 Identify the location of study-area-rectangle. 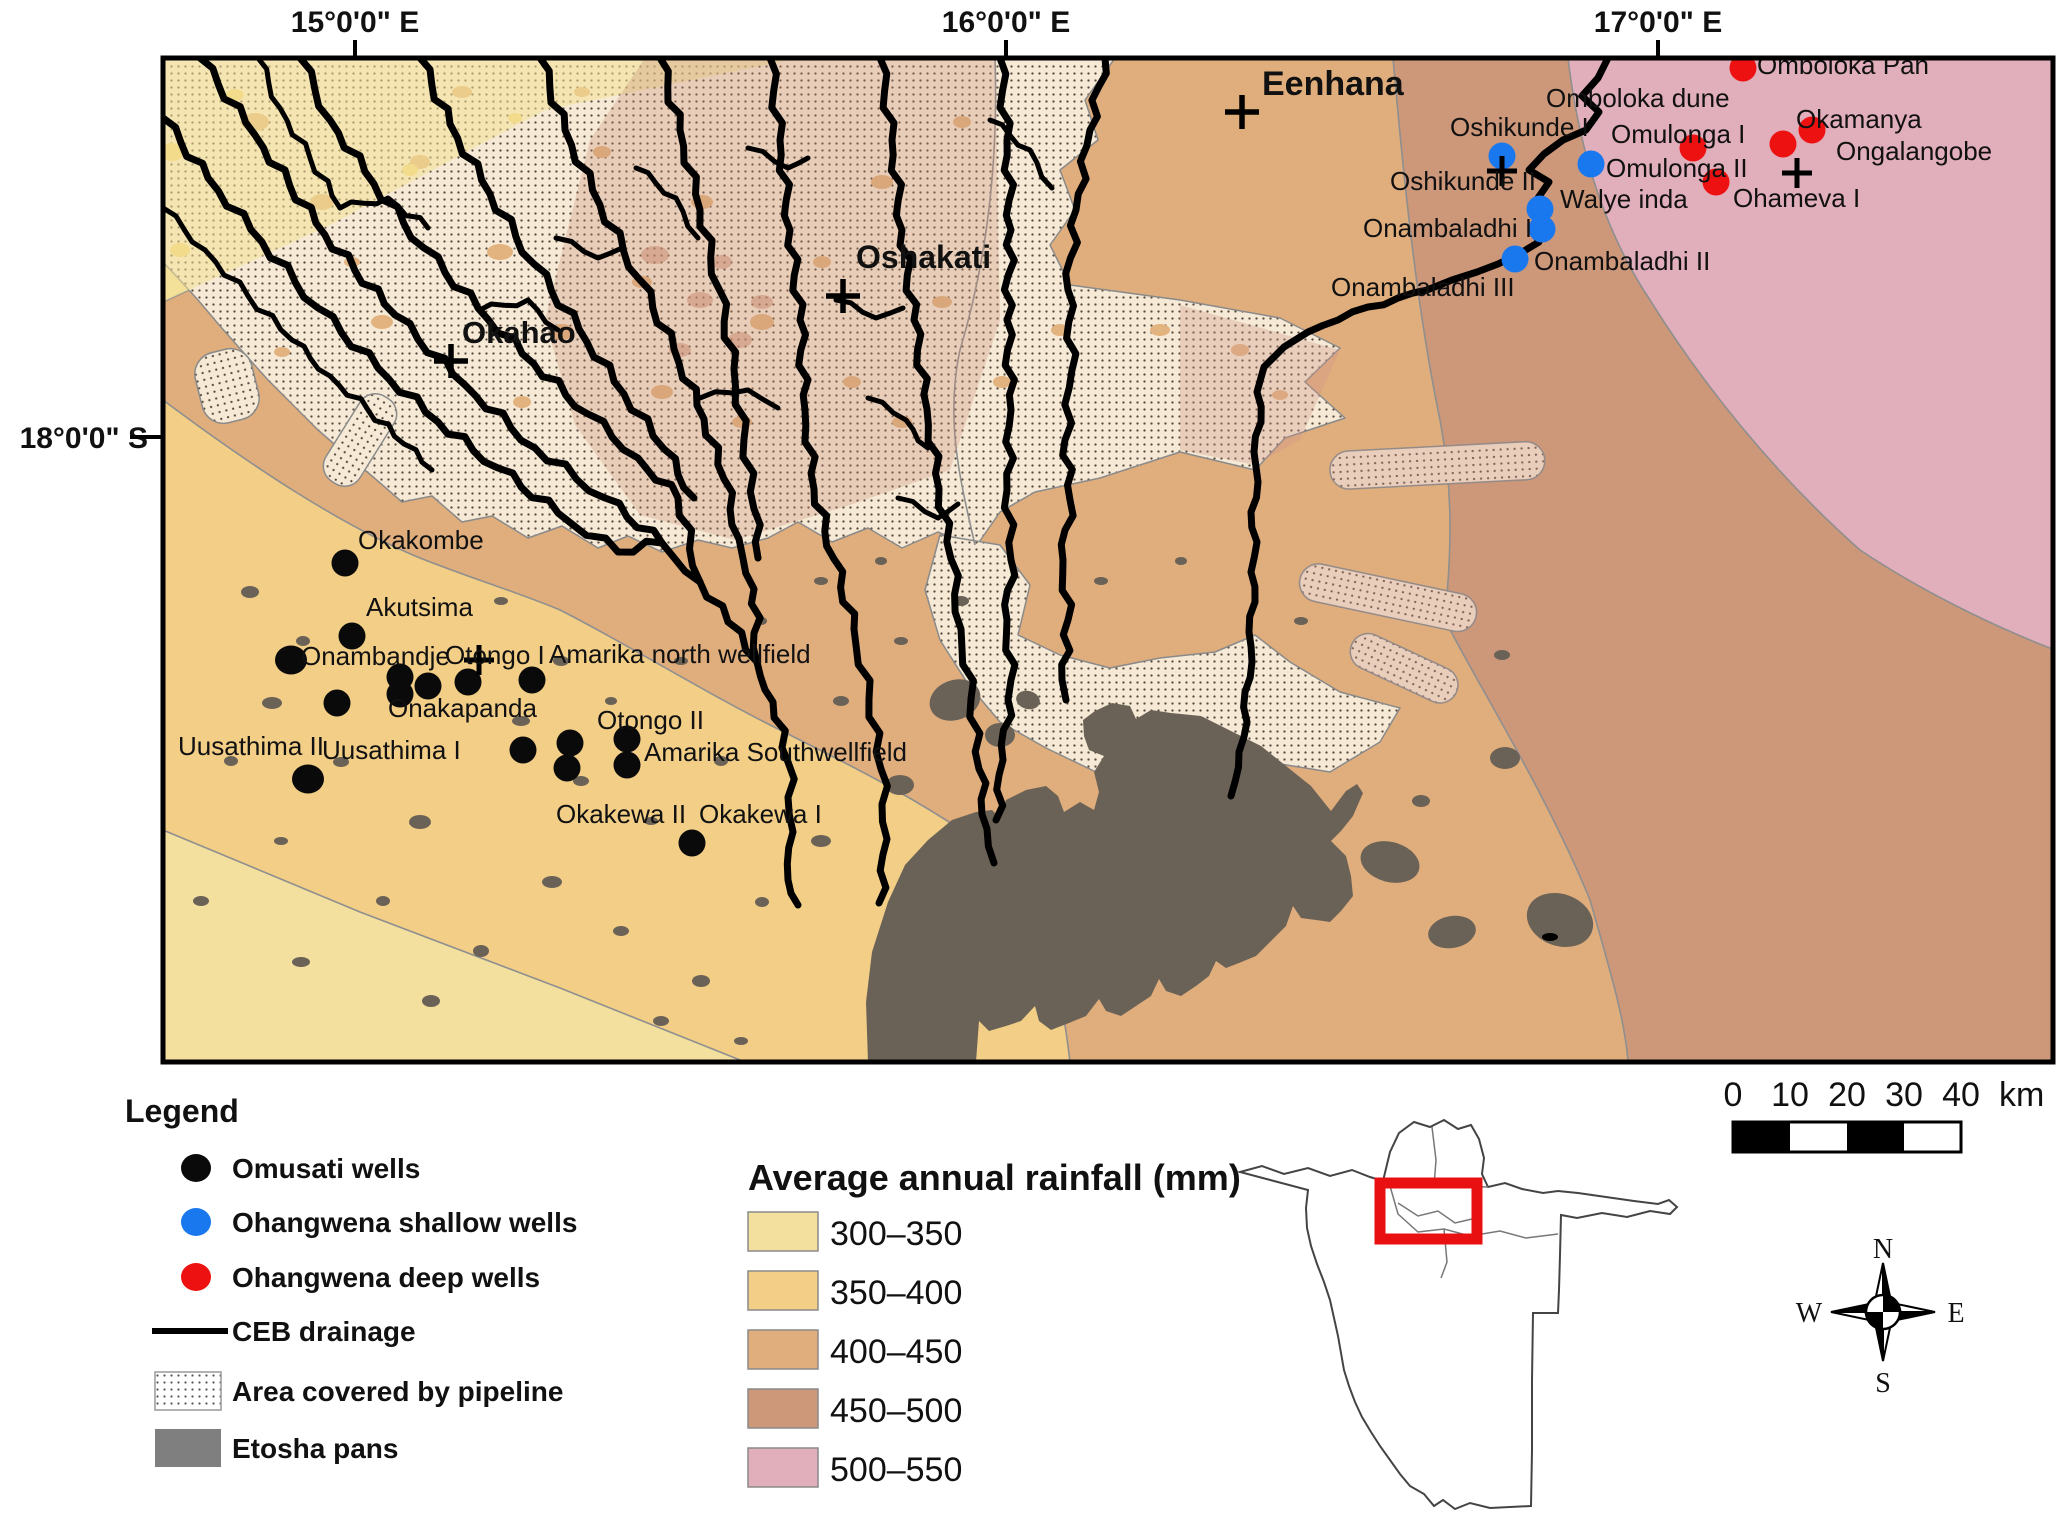
(1428, 1211).